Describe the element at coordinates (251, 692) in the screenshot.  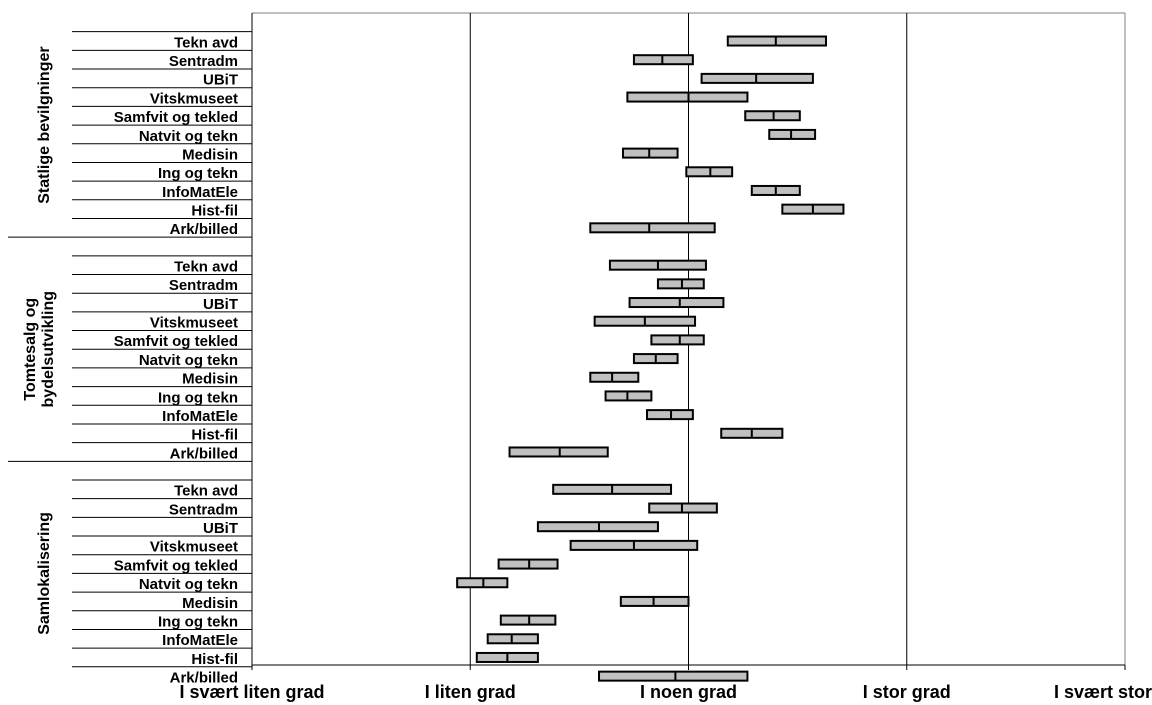
I see `x-tick-label-1: I svært liten grad` at that location.